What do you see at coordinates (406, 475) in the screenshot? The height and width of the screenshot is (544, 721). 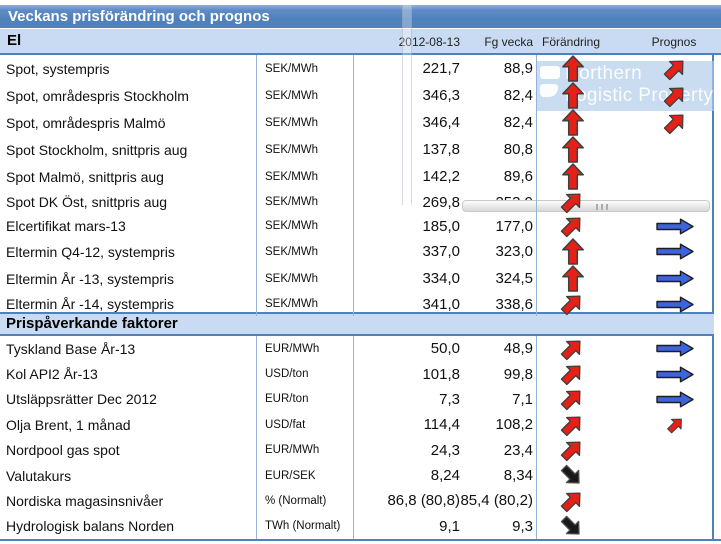 I see `row-value-current: 8,24` at bounding box center [406, 475].